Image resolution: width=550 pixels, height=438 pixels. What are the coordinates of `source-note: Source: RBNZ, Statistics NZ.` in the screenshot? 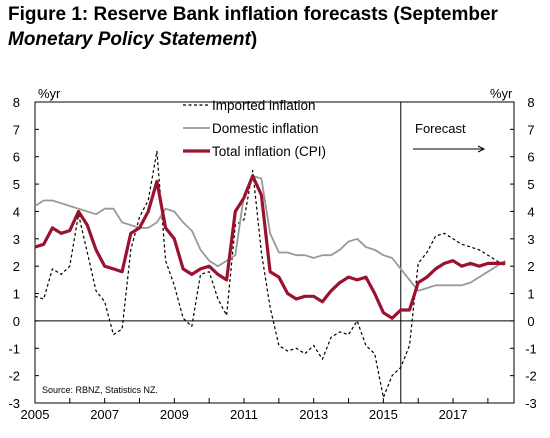 It's located at (100, 390).